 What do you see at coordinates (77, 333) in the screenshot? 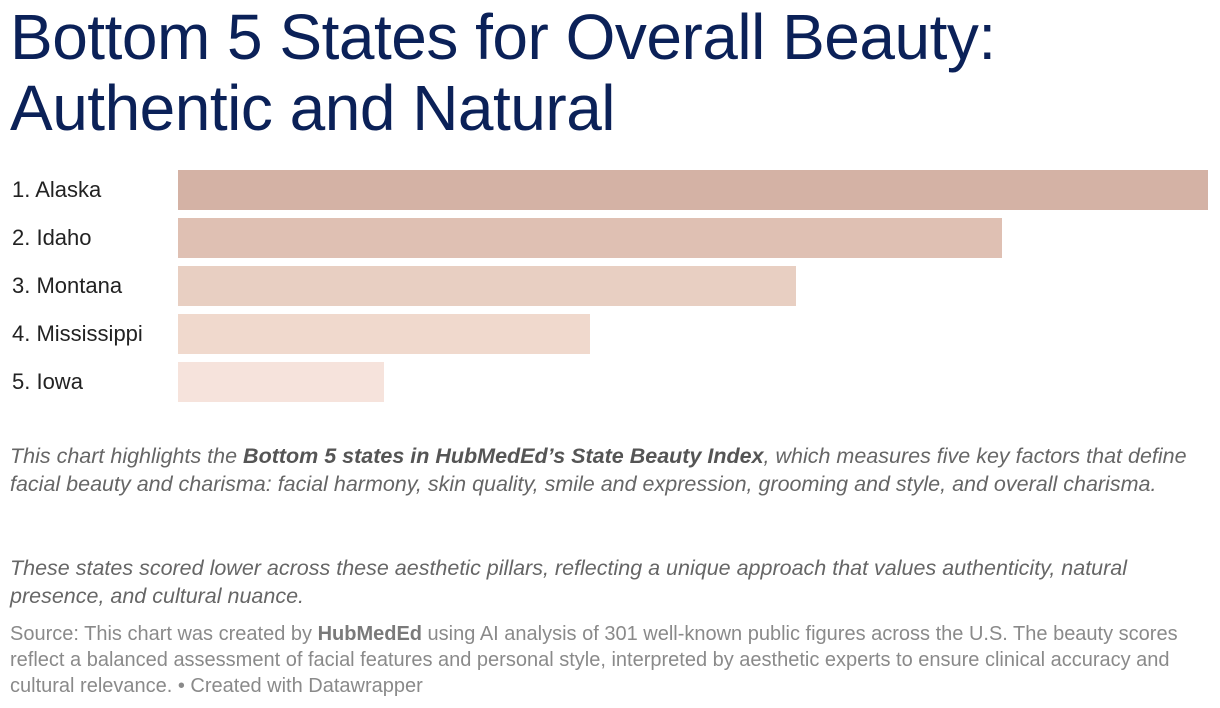
I see `bar-label: 4. Mississippi` at bounding box center [77, 333].